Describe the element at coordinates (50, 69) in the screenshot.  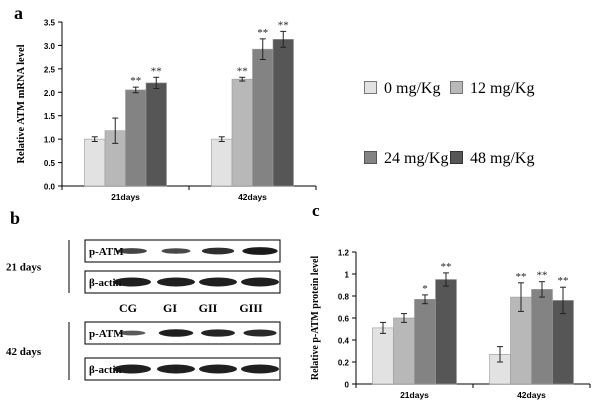
I see `y-tick-label: 2.5` at that location.